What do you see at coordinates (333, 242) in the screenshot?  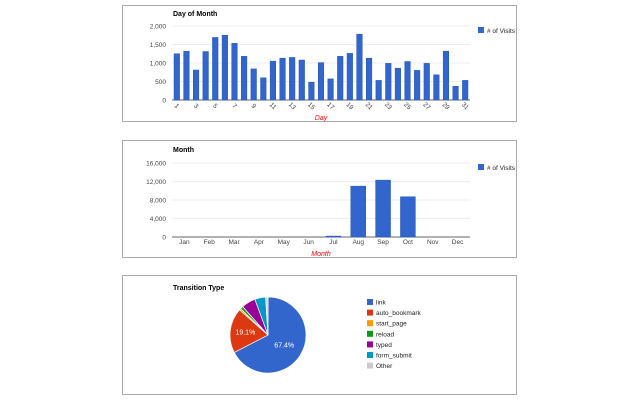 I see `x-tick-label: Jul` at bounding box center [333, 242].